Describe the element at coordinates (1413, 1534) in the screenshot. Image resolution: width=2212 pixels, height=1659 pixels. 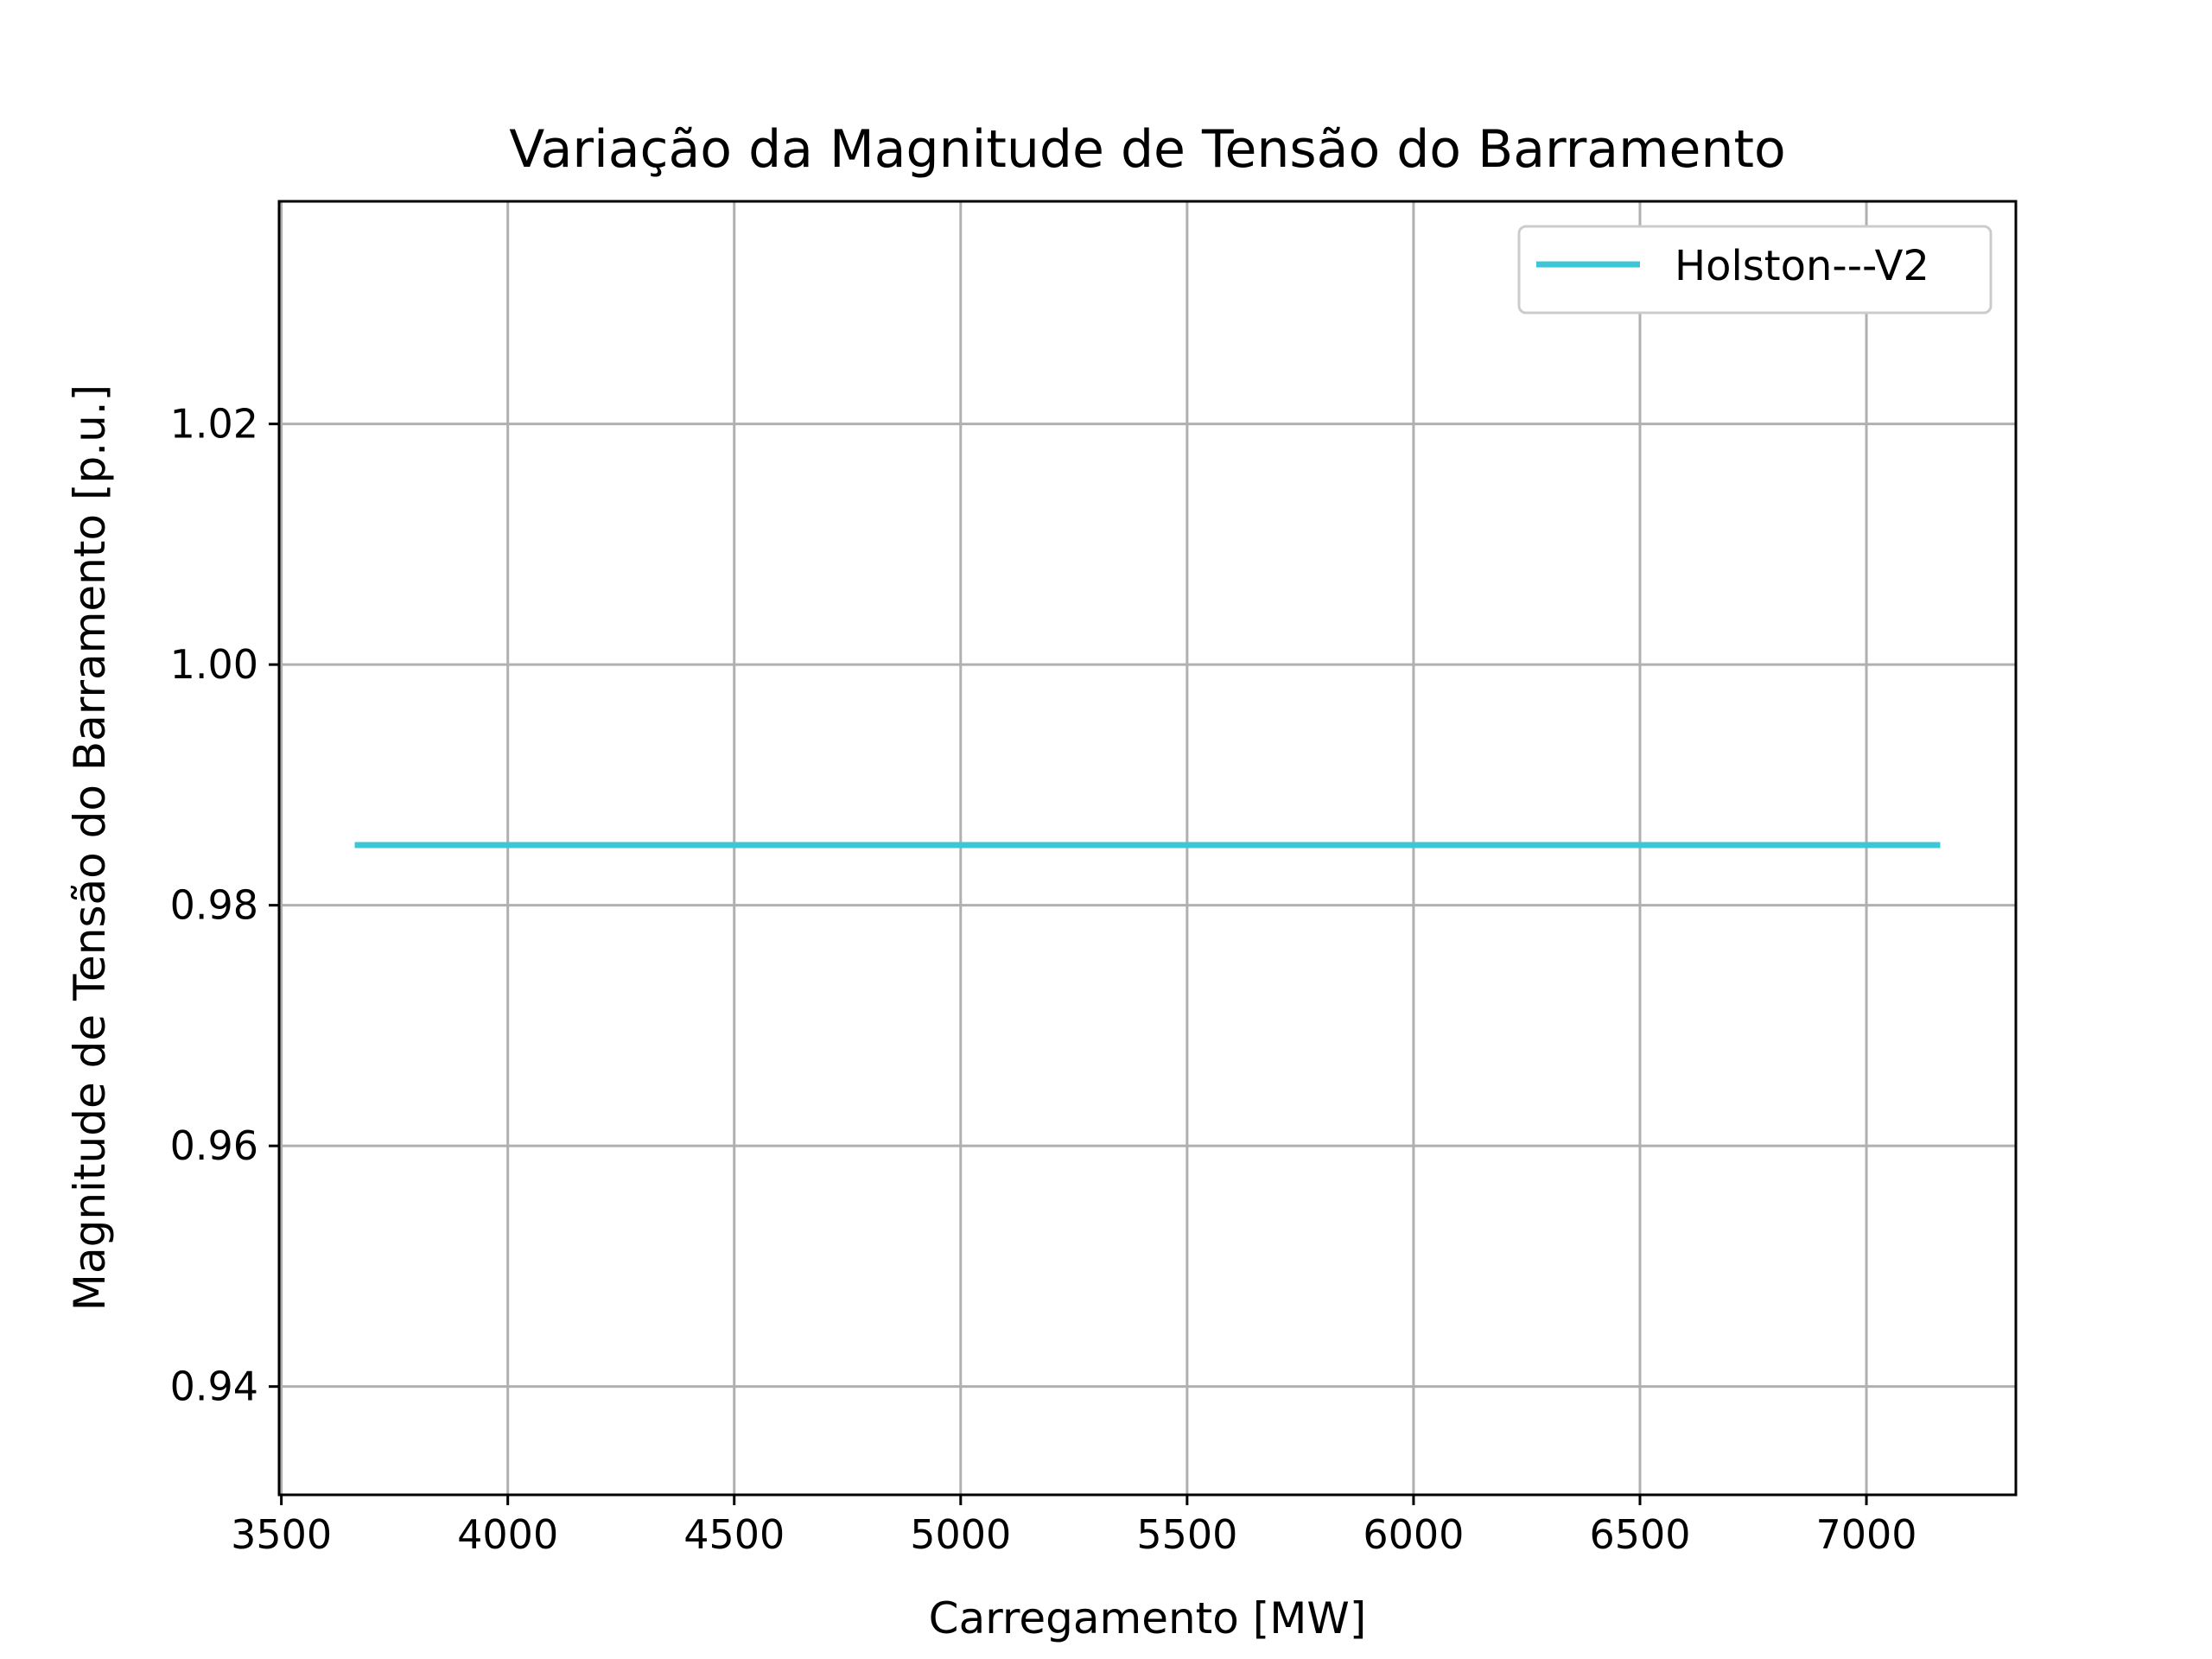
I see `x-tick-label: 6000` at that location.